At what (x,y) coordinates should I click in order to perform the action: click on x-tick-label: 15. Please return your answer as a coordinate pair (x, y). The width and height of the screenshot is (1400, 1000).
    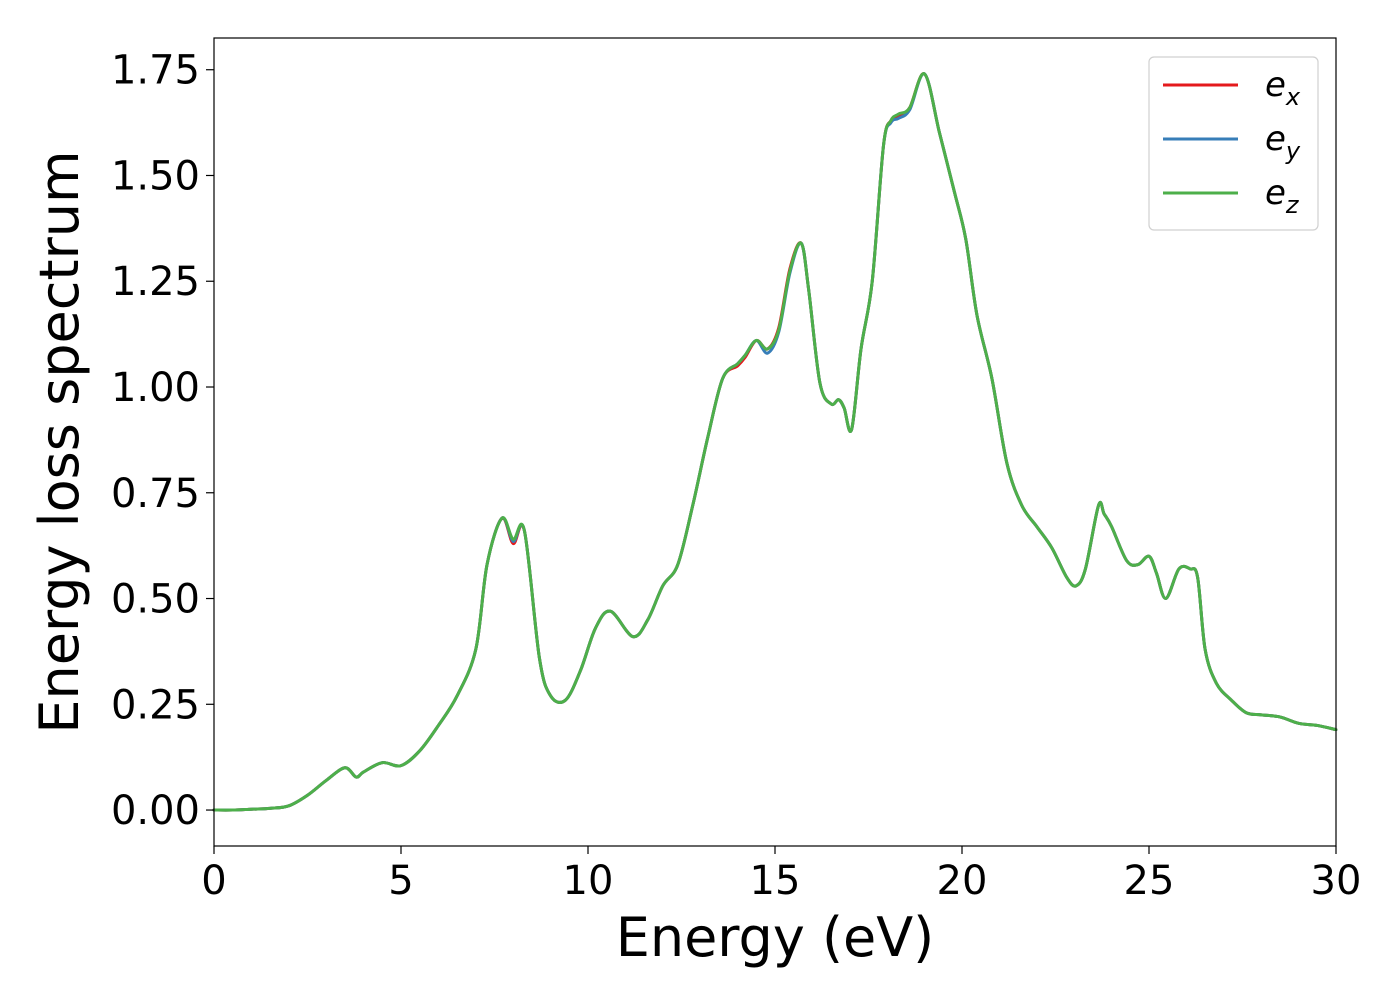
    Looking at the image, I should click on (775, 881).